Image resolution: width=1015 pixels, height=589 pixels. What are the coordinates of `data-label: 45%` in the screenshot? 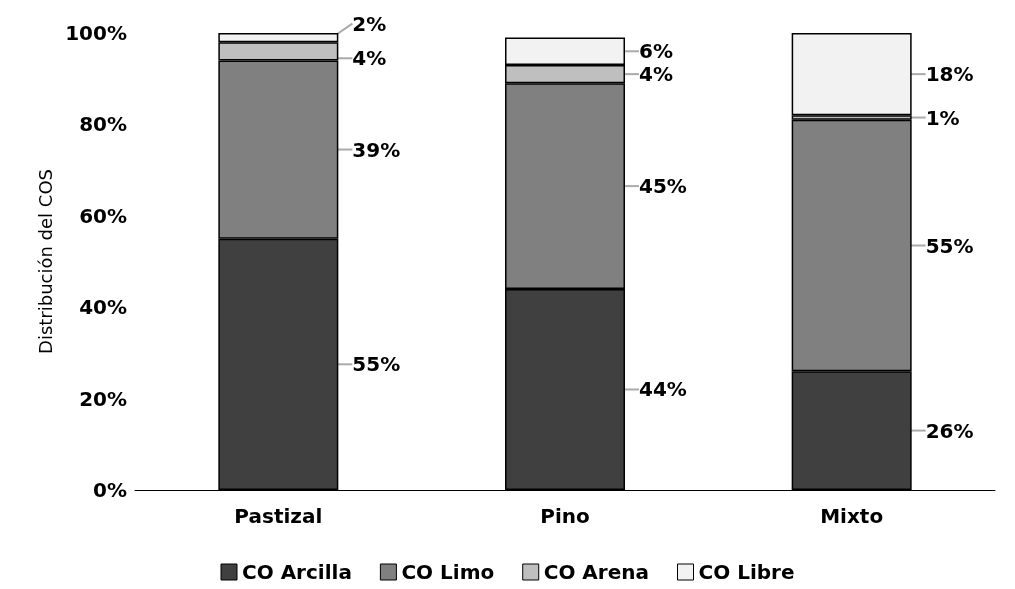 It's located at (663, 186).